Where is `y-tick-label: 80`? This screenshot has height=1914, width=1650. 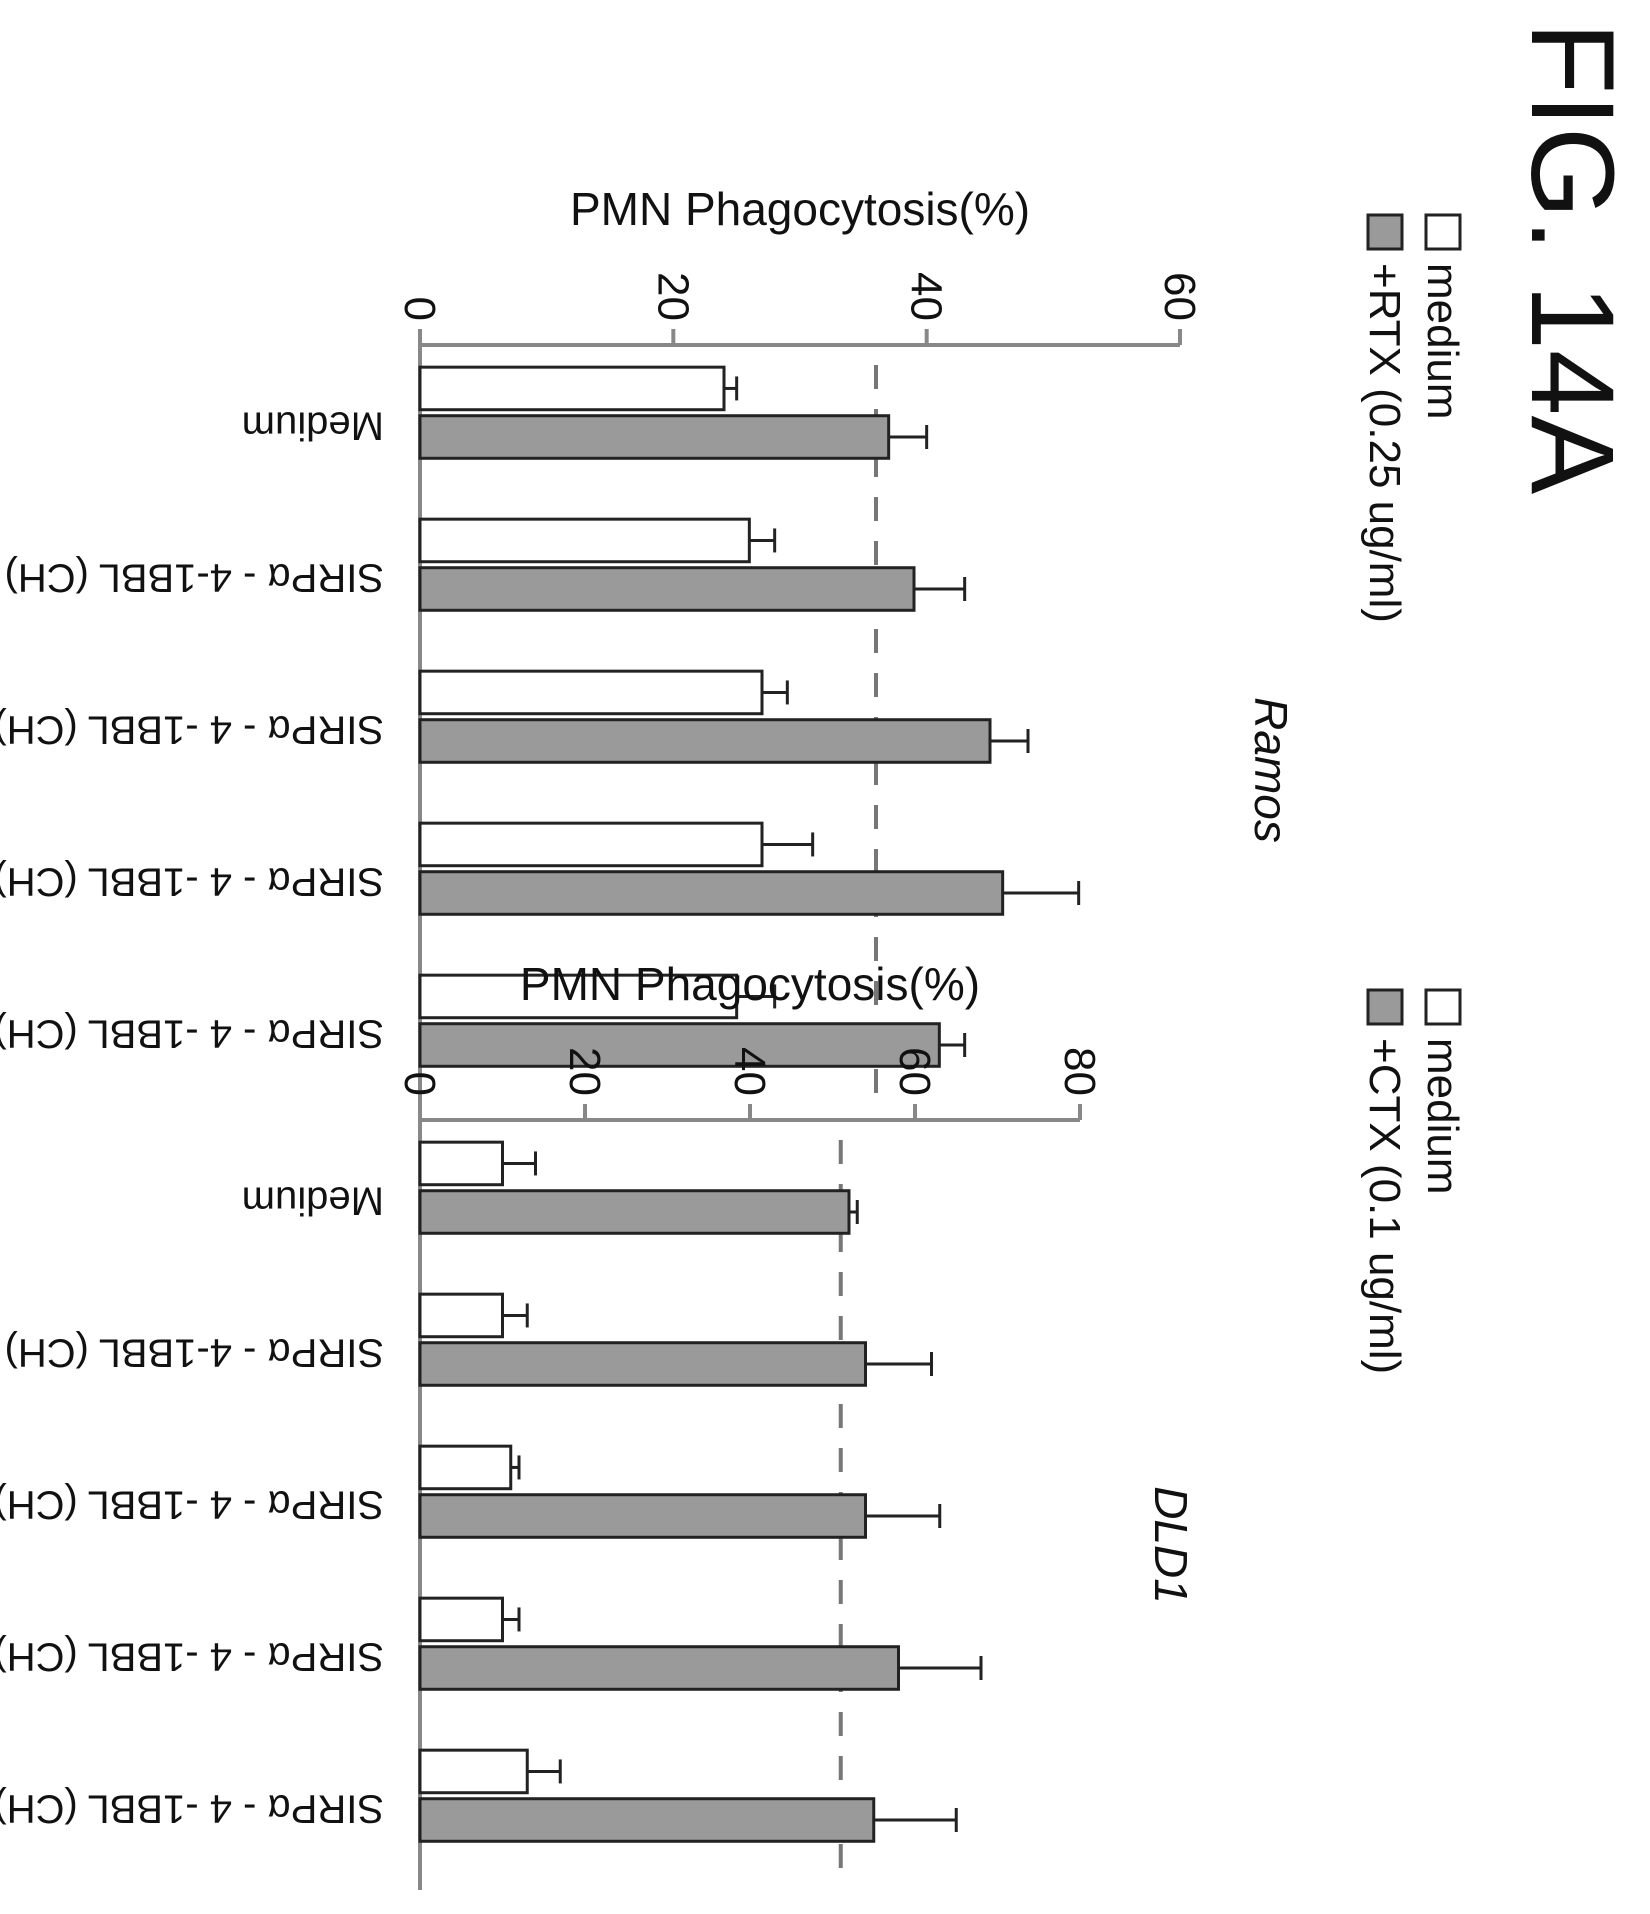 y-tick-label: 80 is located at coordinates (1079, 1071).